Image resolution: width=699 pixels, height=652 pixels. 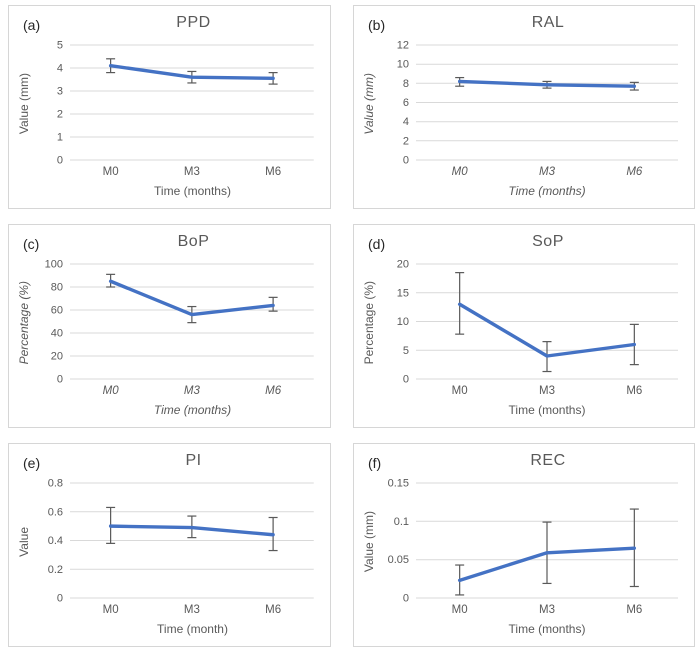 What do you see at coordinates (60, 138) in the screenshot?
I see `svg-text: 1` at bounding box center [60, 138].